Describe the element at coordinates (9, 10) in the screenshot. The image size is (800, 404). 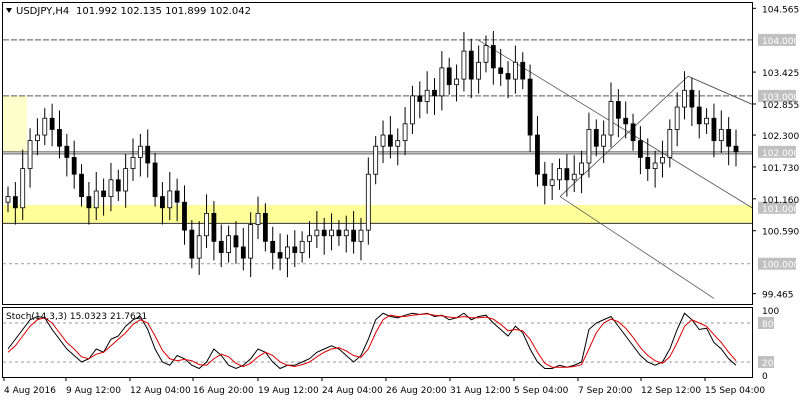
I see `collapse-triangle-icon` at that location.